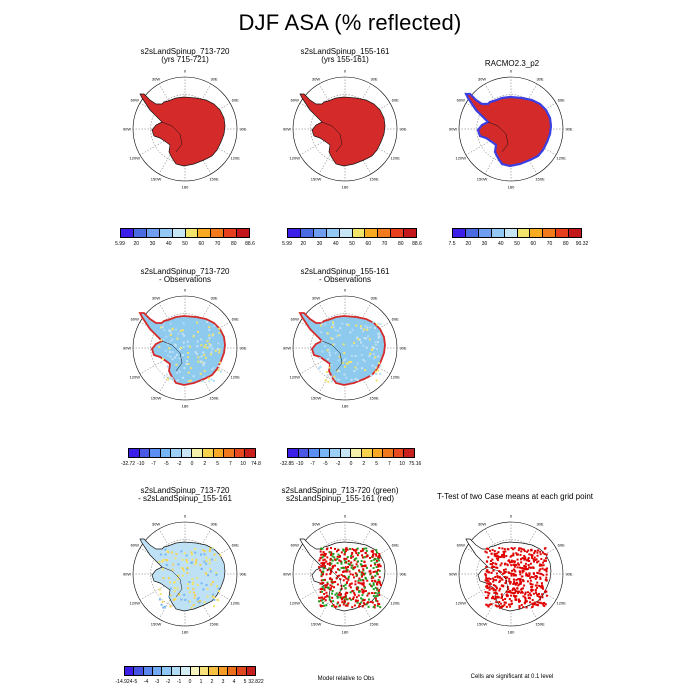 The height and width of the screenshot is (700, 700). What do you see at coordinates (152, 244) in the screenshot?
I see `colorbar-tick-label: 30` at bounding box center [152, 244].